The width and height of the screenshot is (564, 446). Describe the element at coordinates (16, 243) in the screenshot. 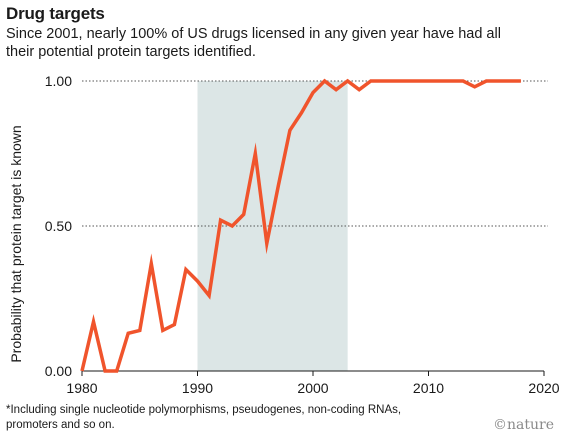

I see `y-axis-label: Probability that protein target is known` at that location.